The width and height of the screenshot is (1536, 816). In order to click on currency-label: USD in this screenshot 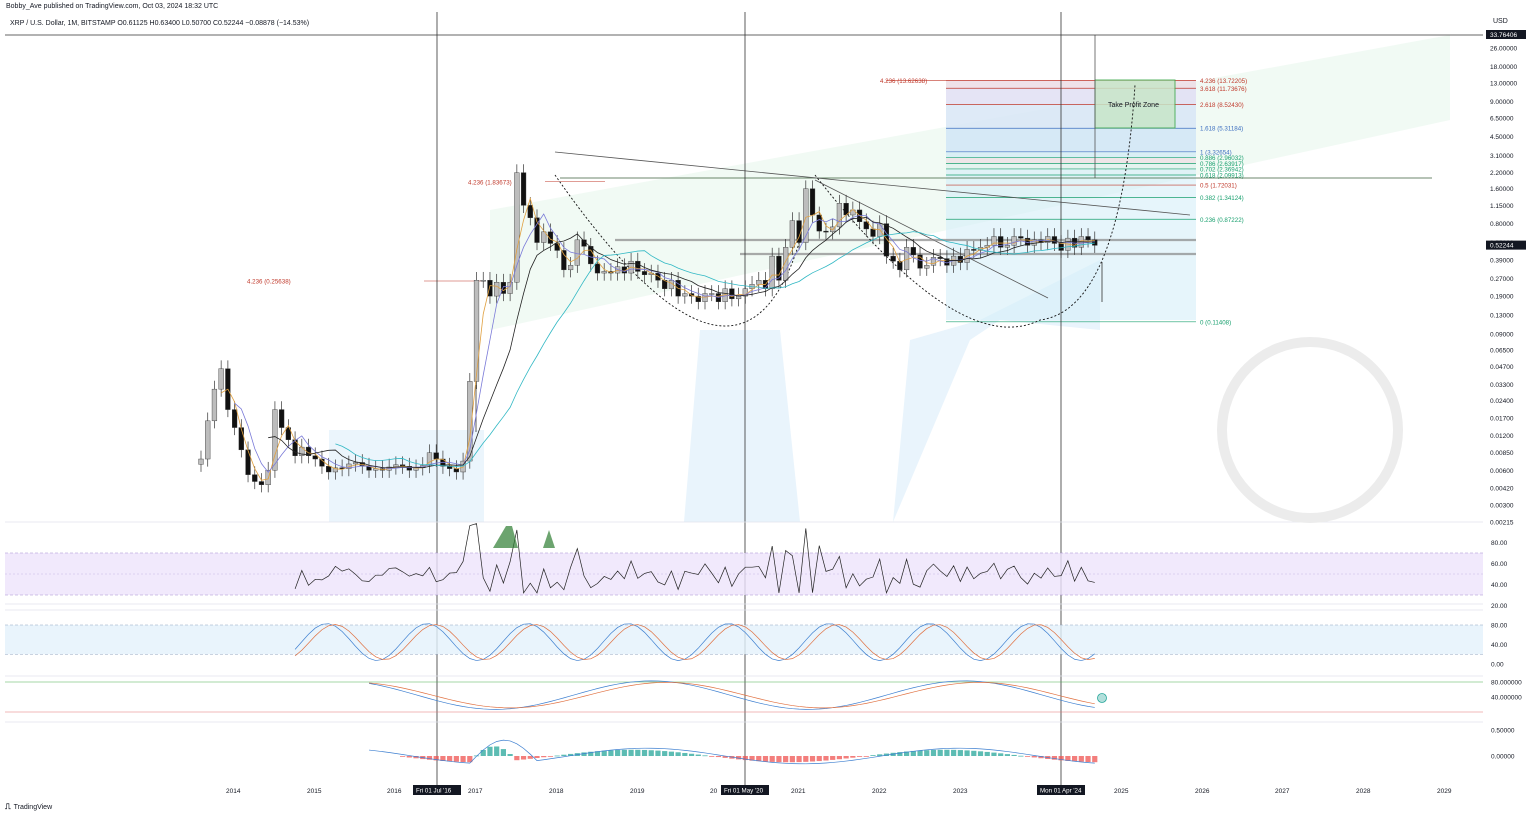, I will do `click(1500, 21)`.